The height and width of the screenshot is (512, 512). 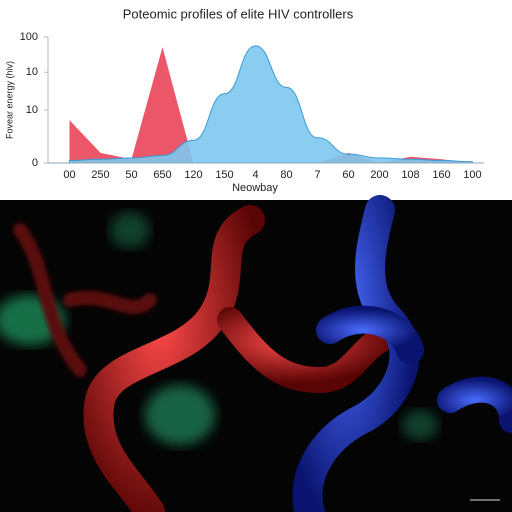 What do you see at coordinates (131, 175) in the screenshot?
I see `x-tick-label: 50` at bounding box center [131, 175].